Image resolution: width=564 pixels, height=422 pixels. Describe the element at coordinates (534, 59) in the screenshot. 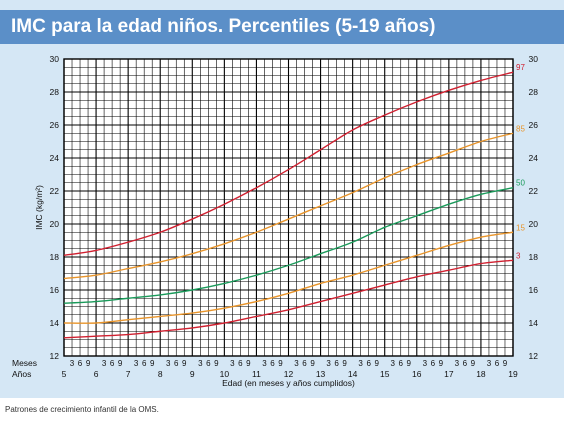

I see `y-tick-label-right: 30` at that location.